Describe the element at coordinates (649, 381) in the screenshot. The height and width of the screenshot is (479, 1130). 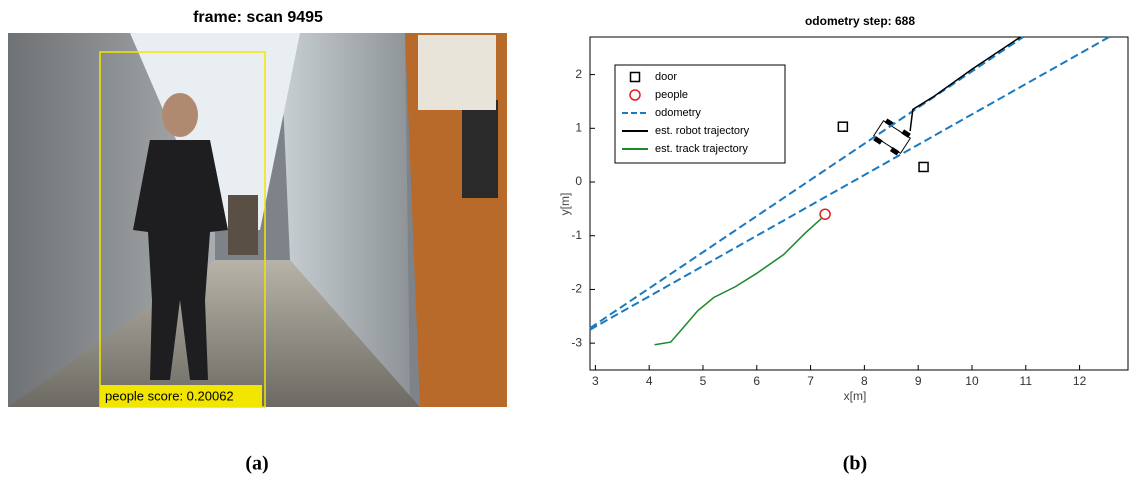
I see `x-tick-label: 4` at that location.